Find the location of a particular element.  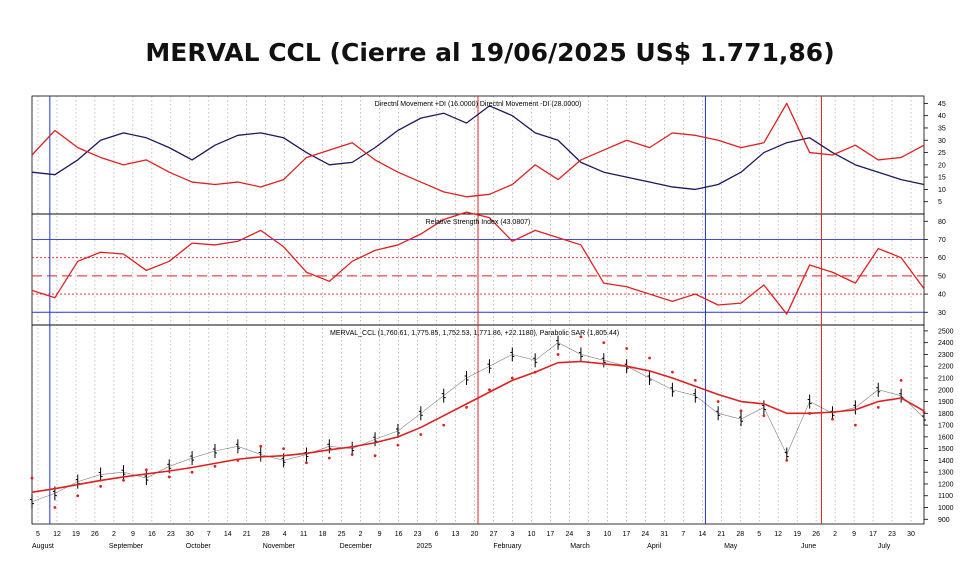

y-tick-label: 1400 is located at coordinates (946, 461).